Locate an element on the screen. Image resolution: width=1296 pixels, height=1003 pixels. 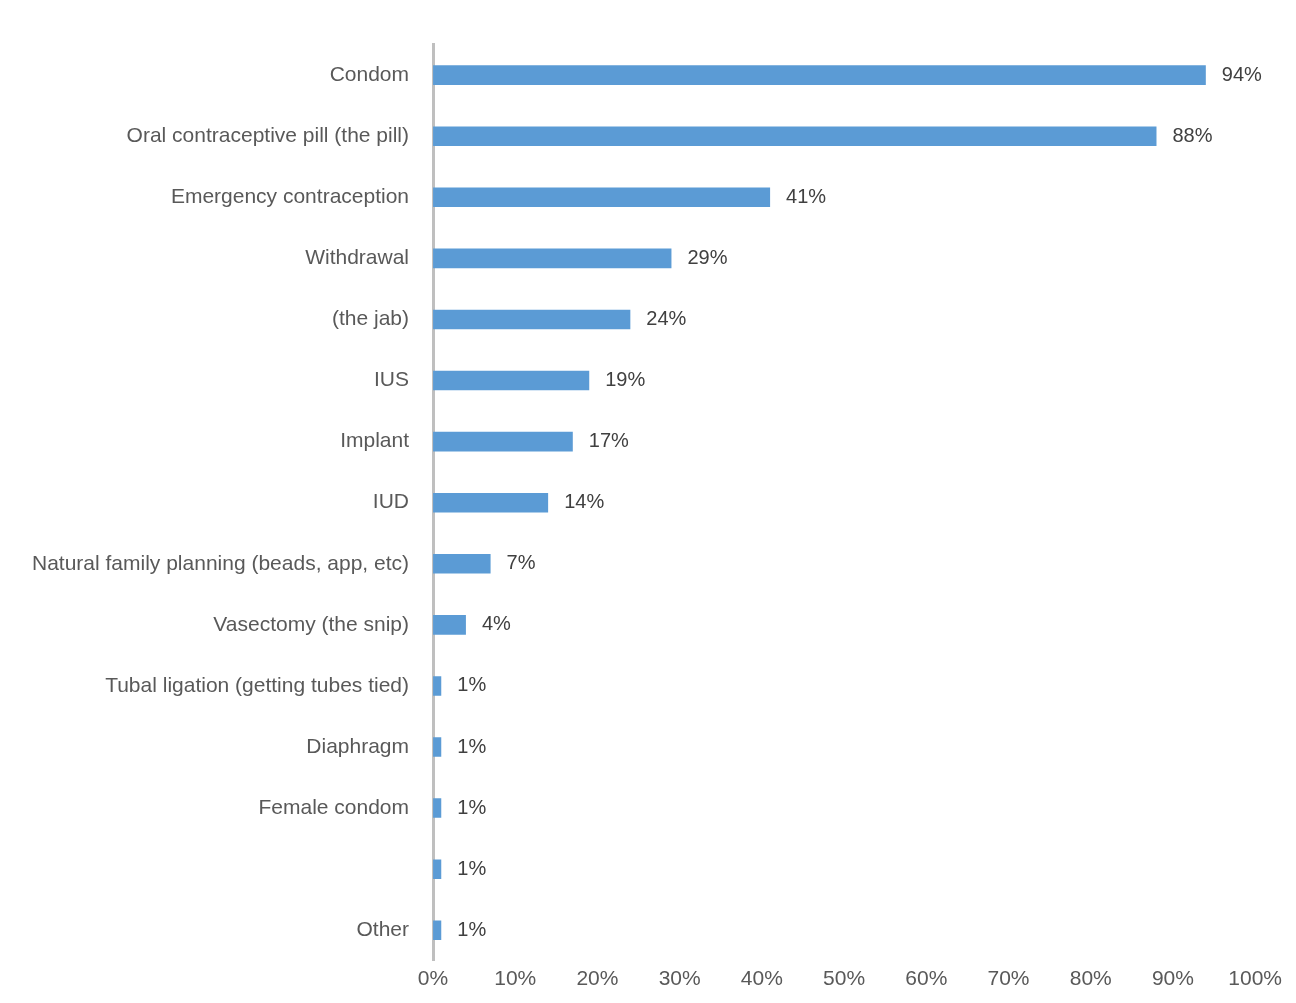
x-tick-label: 40% is located at coordinates (761, 978).